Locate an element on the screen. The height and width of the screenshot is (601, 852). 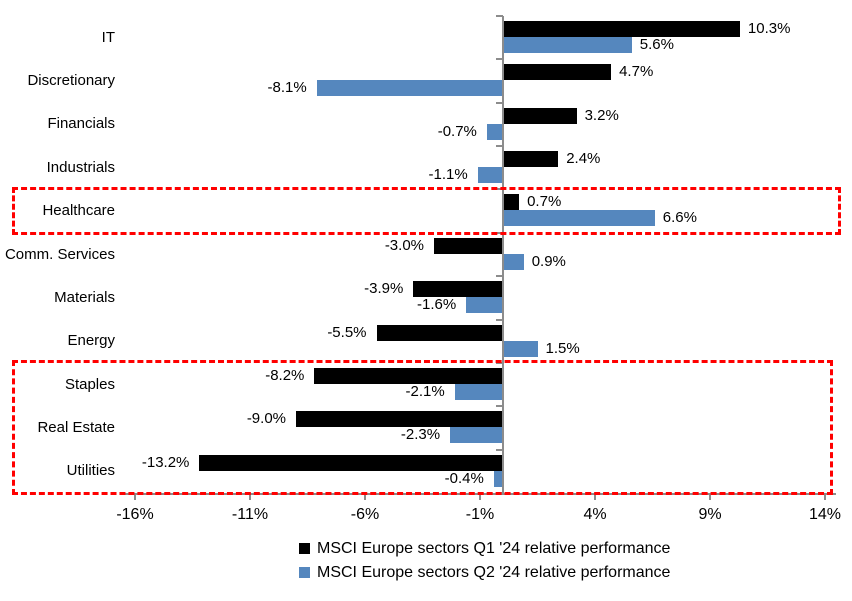
data-label-q1-it: 10.3% is located at coordinates (769, 28).